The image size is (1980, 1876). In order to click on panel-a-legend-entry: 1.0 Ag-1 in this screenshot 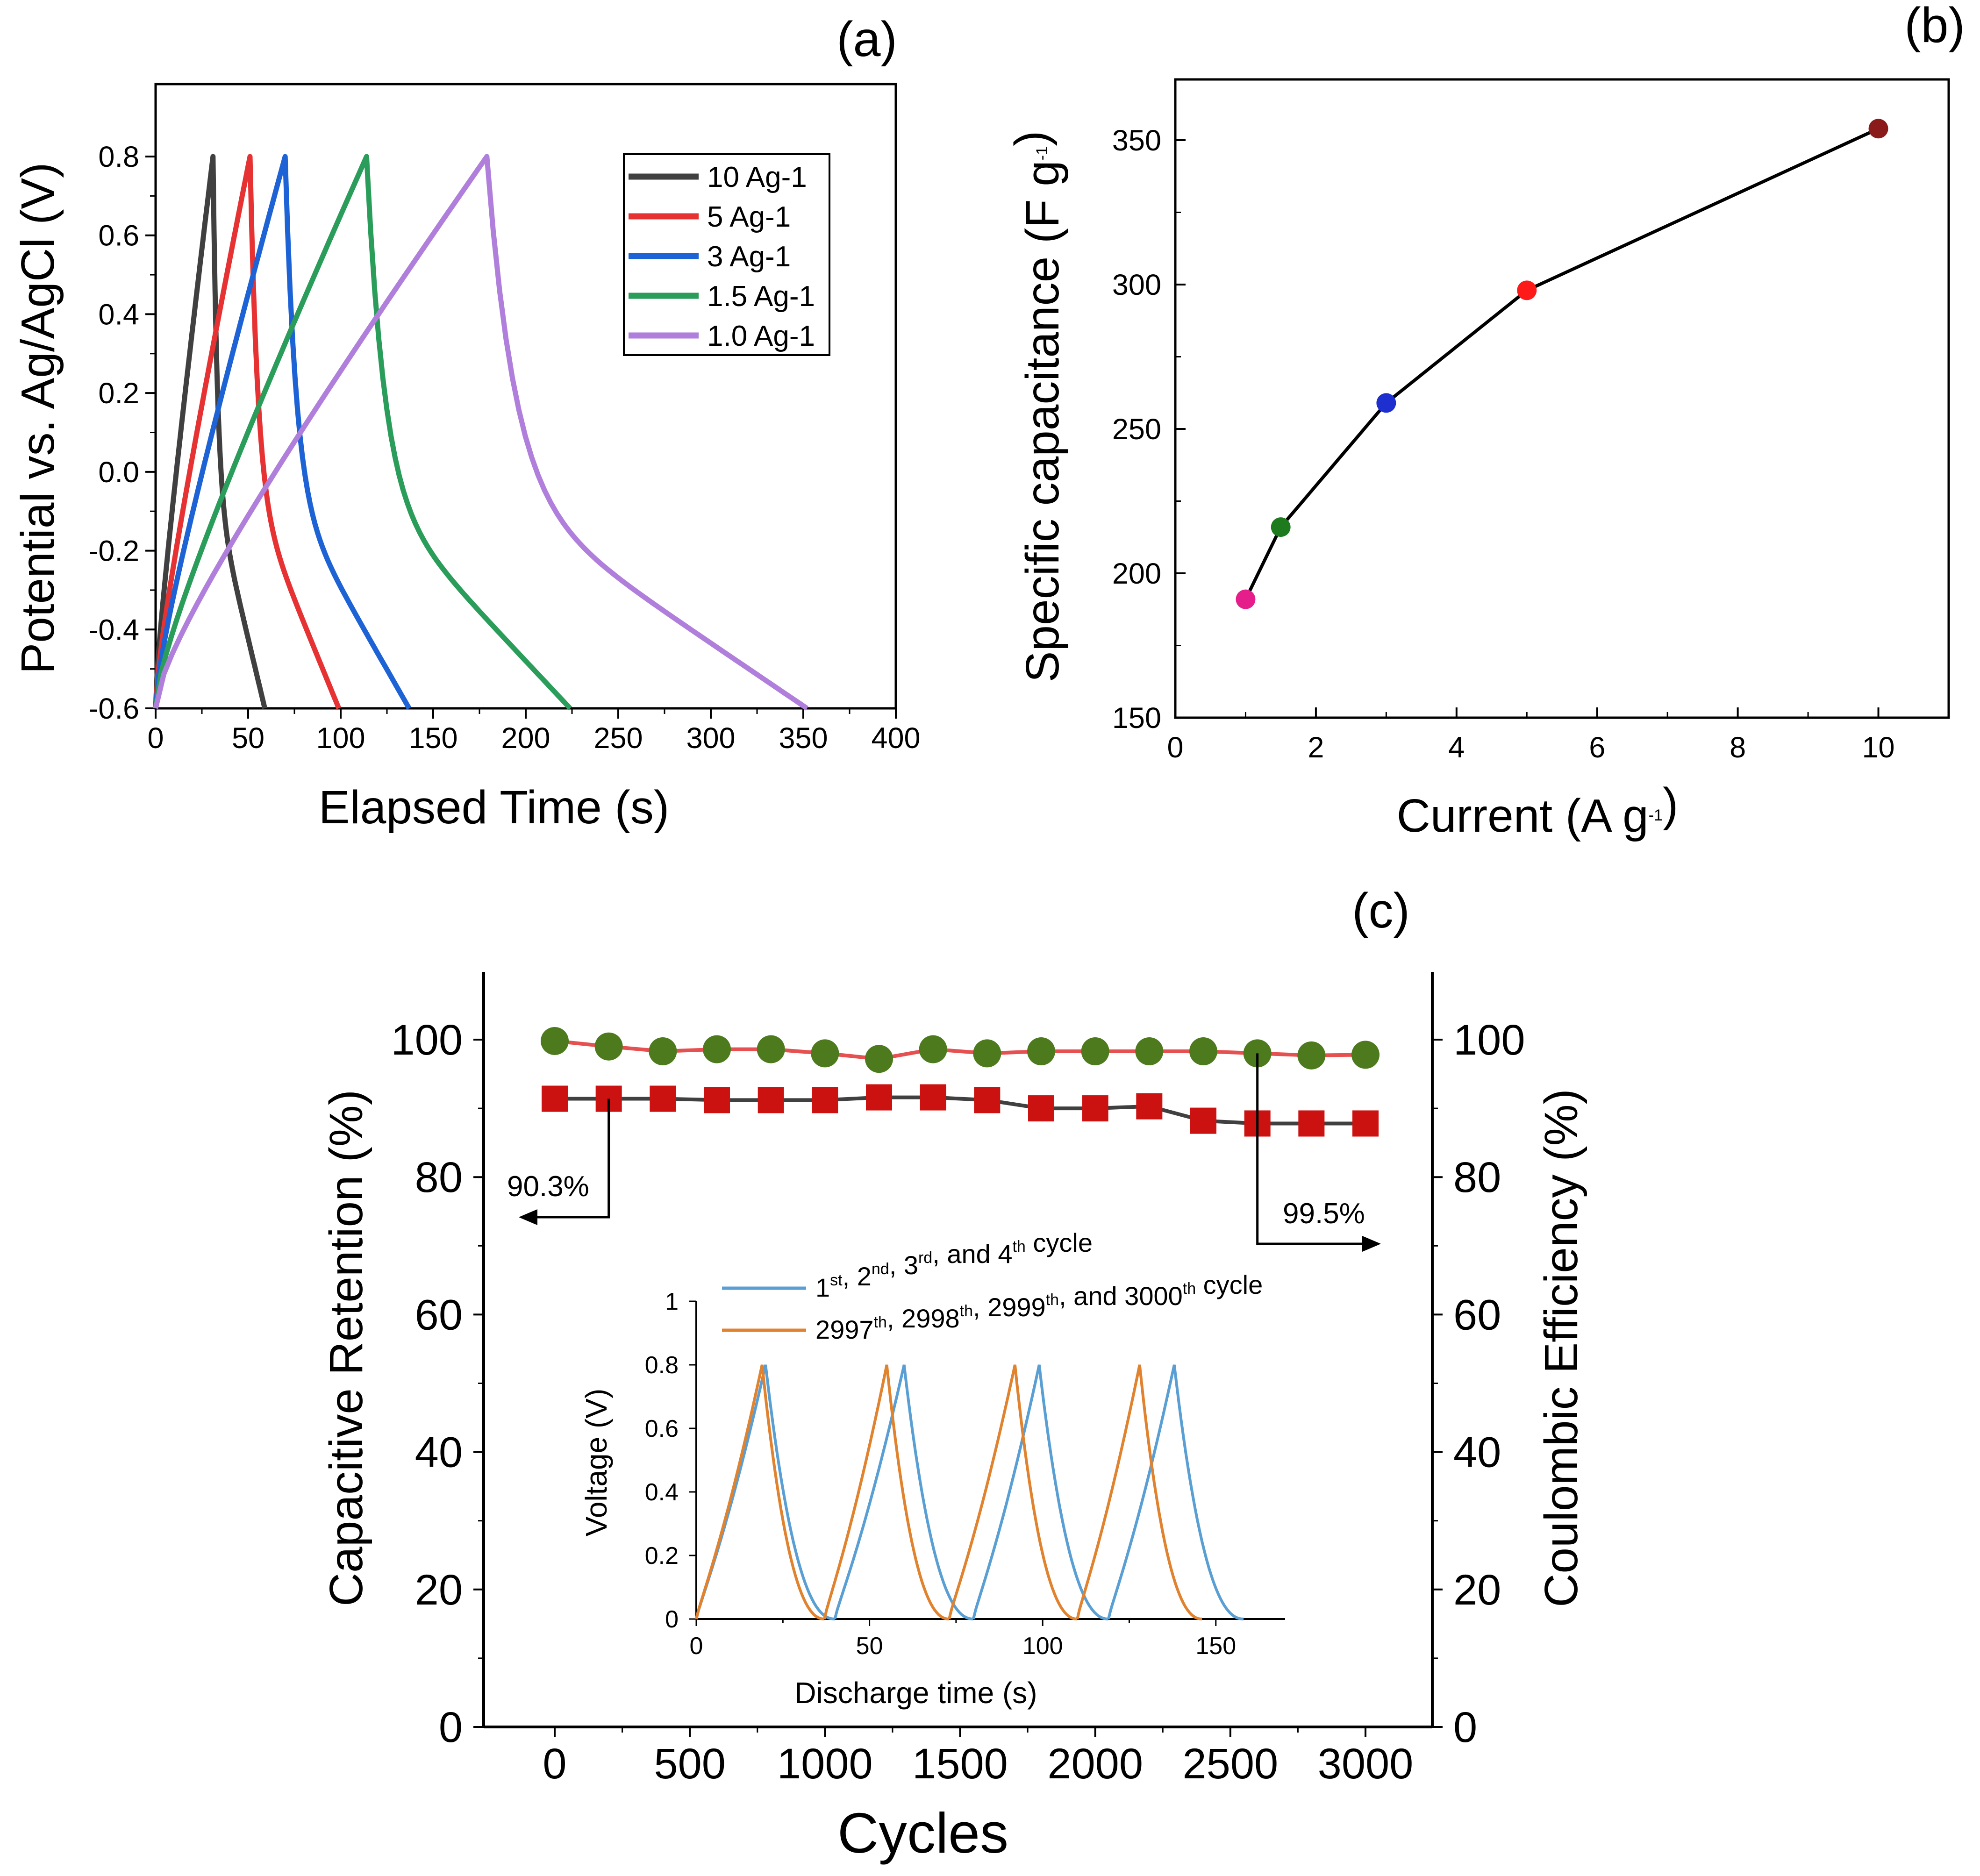, I will do `click(761, 336)`.